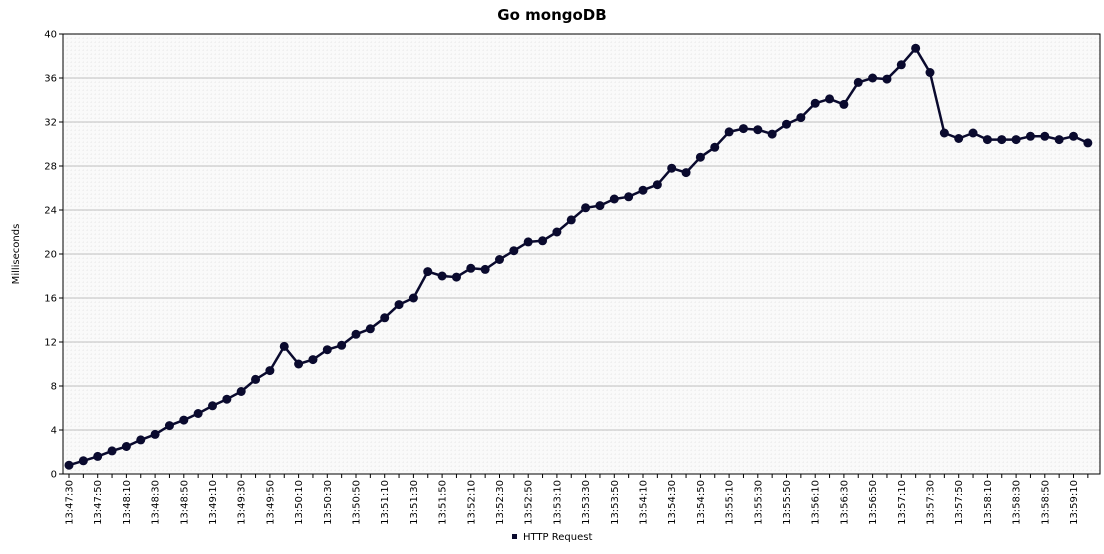 Image resolution: width=1104 pixels, height=554 pixels. Describe the element at coordinates (328, 502) in the screenshot. I see `x-tick-label: 13:50:30` at that location.